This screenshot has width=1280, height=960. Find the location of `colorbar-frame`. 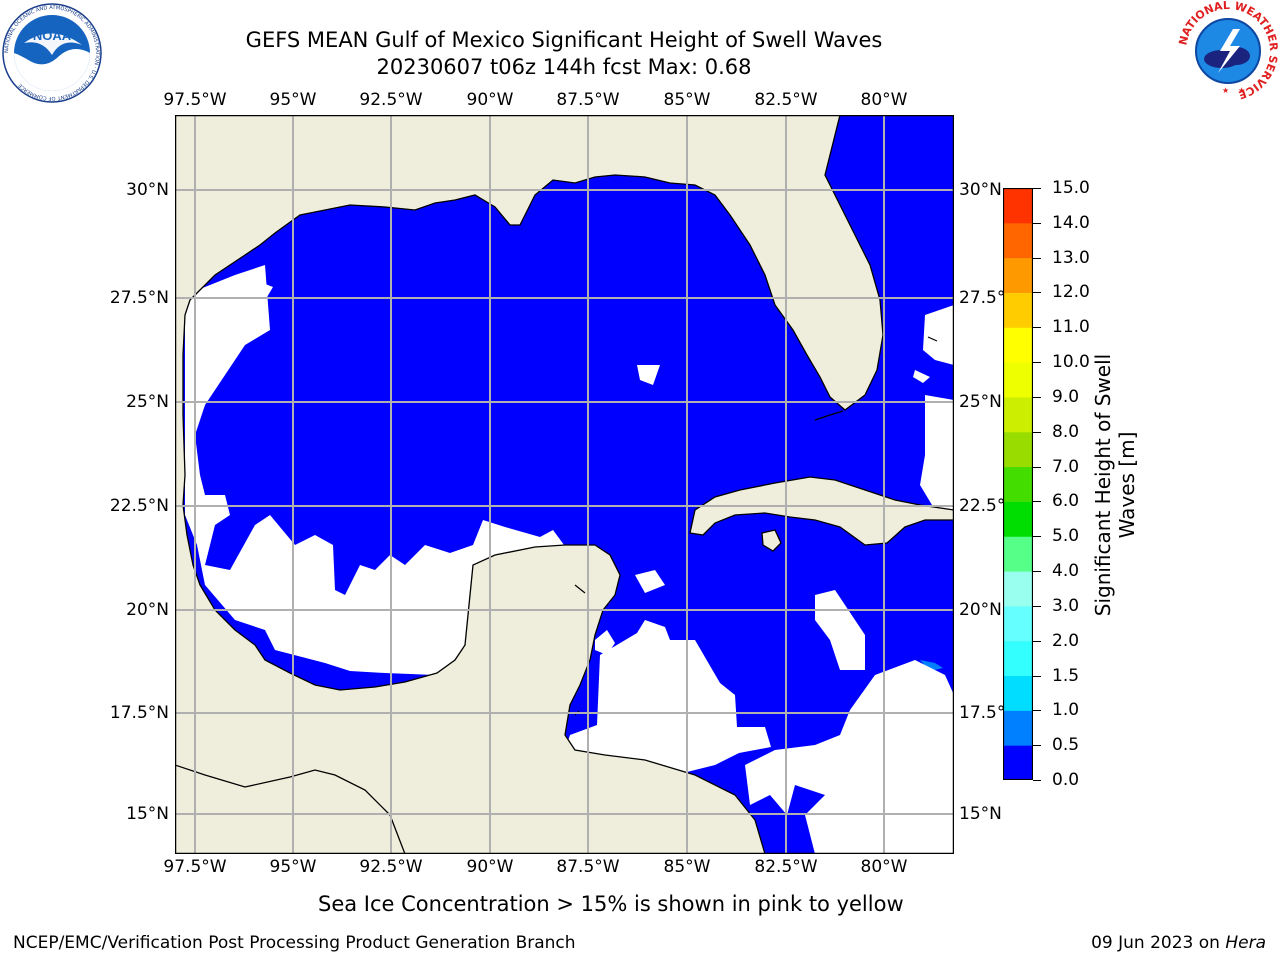

colorbar-frame is located at coordinates (1018, 484).